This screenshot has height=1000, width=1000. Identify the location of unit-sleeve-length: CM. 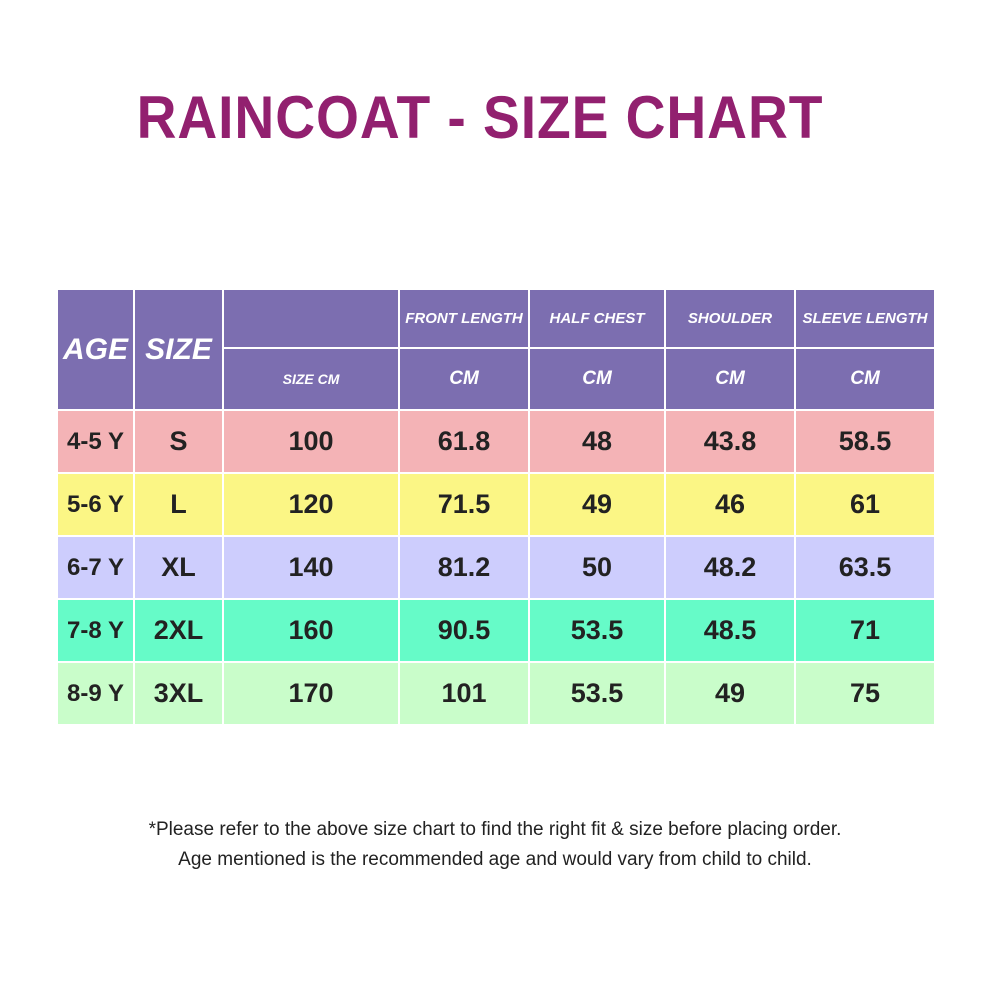
(865, 379).